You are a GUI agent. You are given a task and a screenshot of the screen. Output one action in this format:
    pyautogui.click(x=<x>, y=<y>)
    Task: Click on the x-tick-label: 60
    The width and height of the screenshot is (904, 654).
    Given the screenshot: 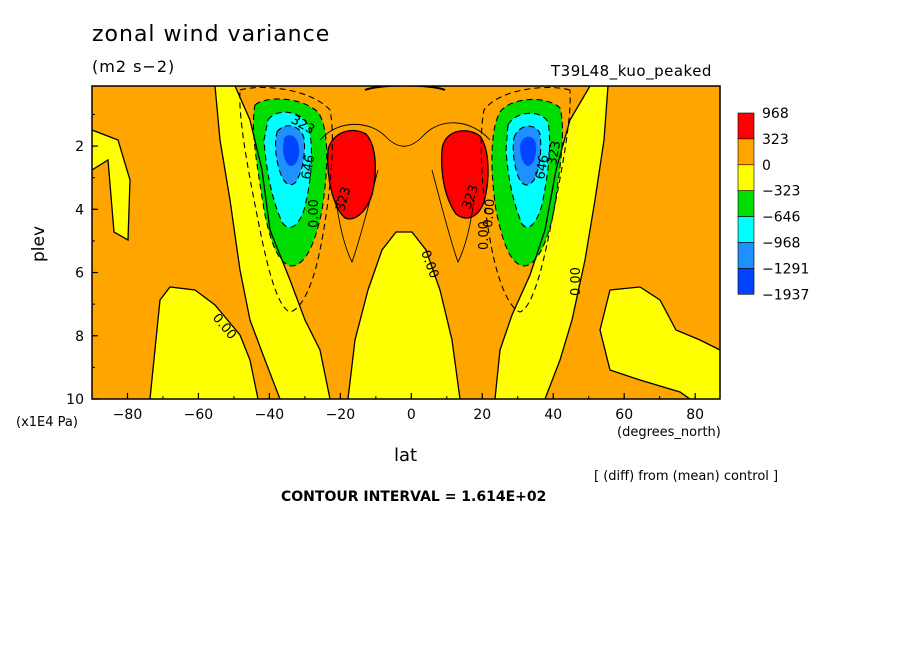 What is the action you would take?
    pyautogui.click(x=624, y=415)
    